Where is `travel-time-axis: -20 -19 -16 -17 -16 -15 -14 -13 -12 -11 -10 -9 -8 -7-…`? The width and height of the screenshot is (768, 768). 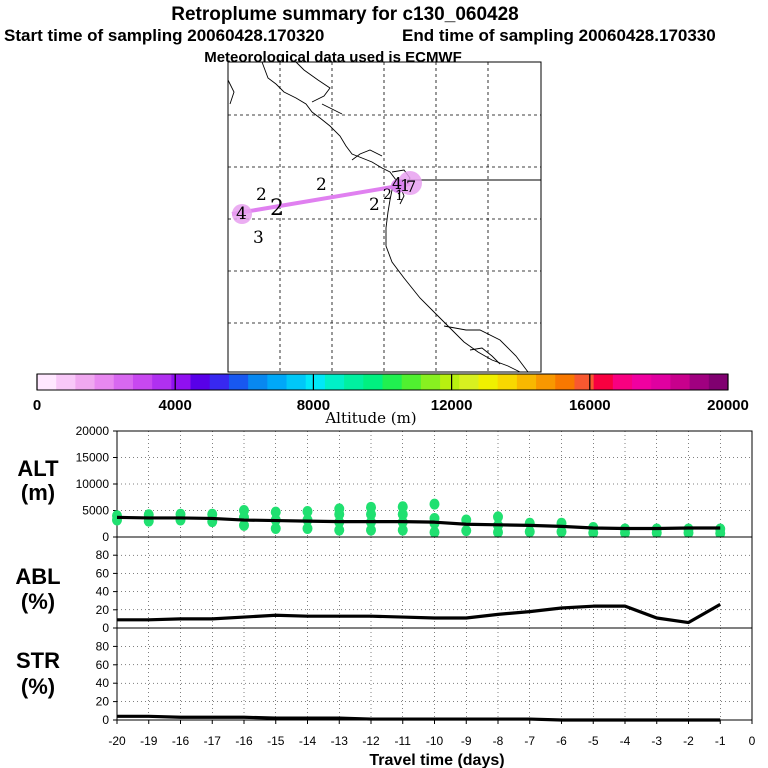 travel-time-axis: -20 -19 -16 -17 -16 -15 -14 -13 -12 -11 -10 -9 -8 -7-… is located at coordinates (432, 734).